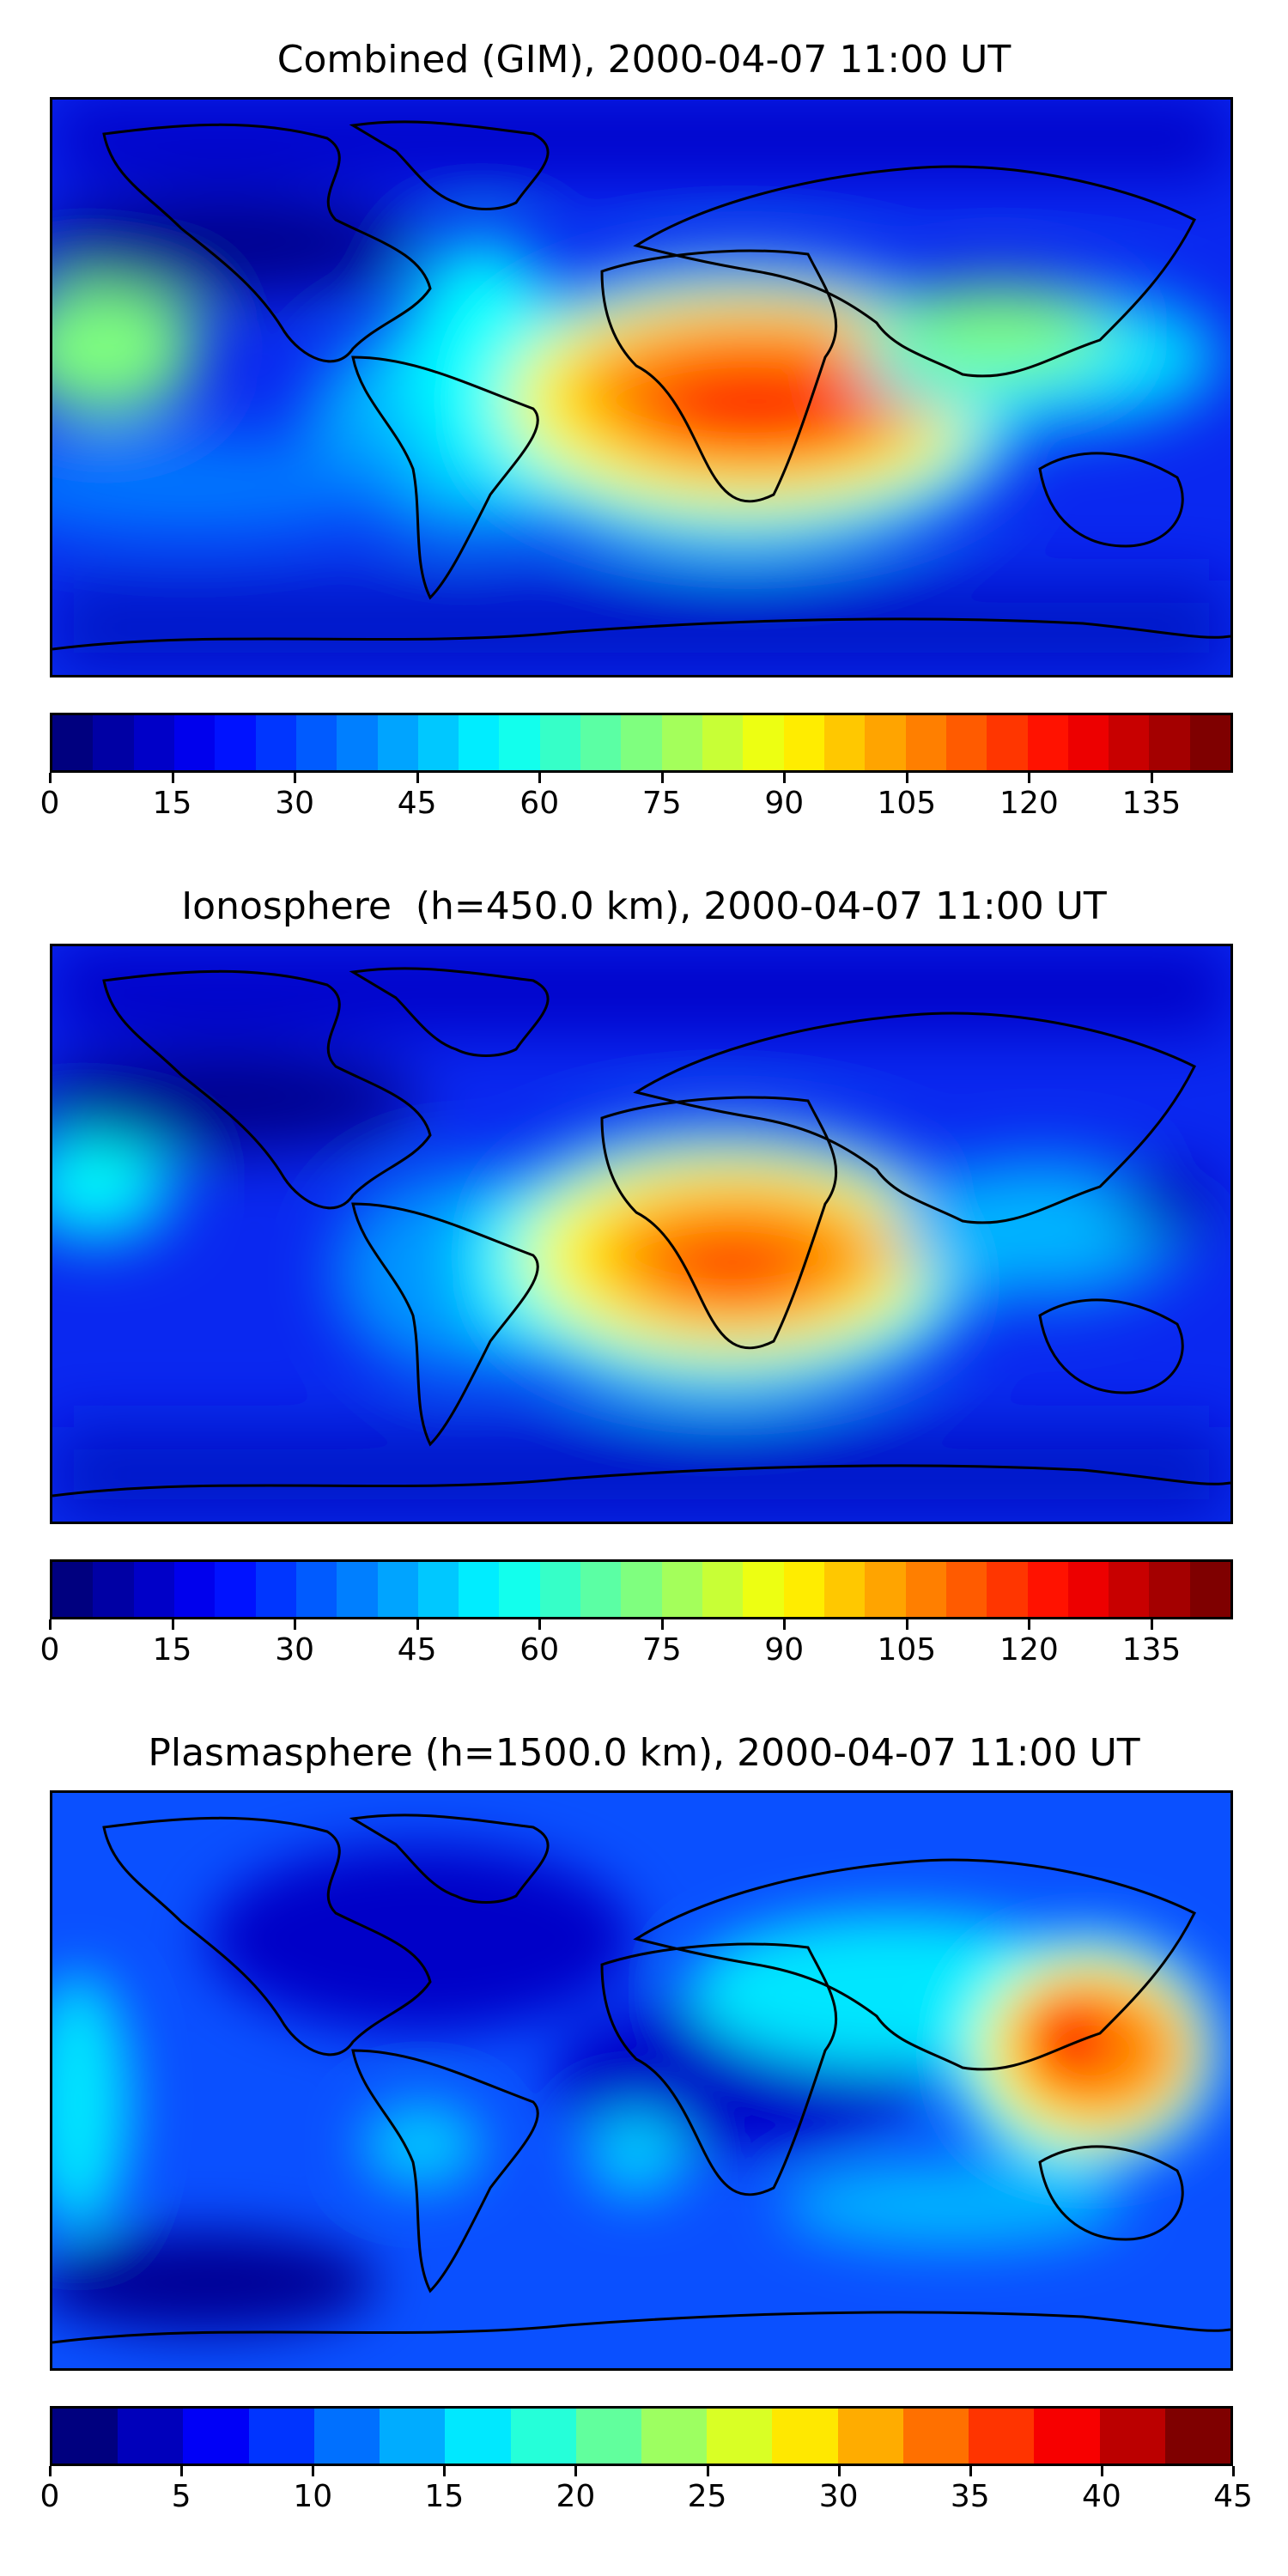 The width and height of the screenshot is (1288, 2576). What do you see at coordinates (647, 2492) in the screenshot?
I see `colorbar-ticks-plasmasphere: 0 5 10 15 20 25 30 35 40 45` at bounding box center [647, 2492].